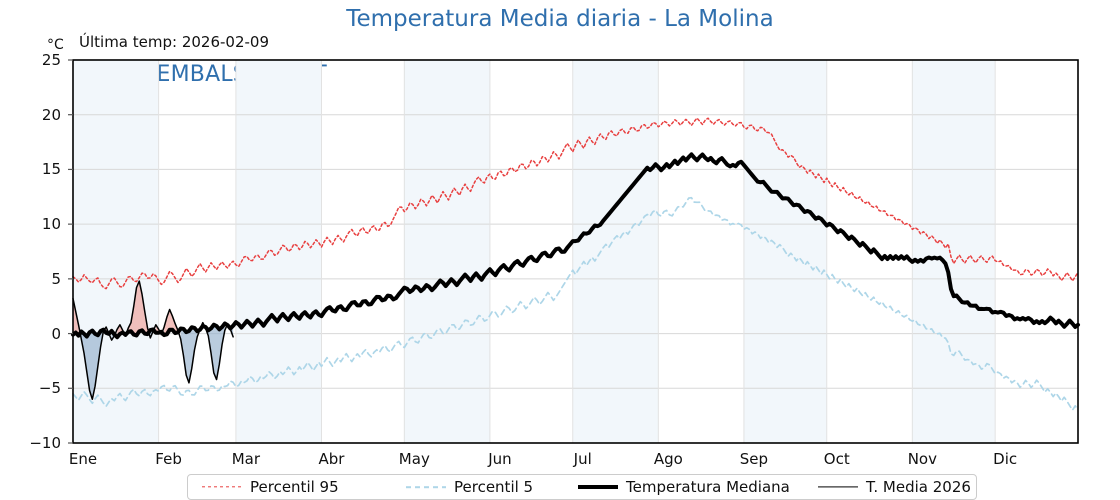 This screenshot has height=500, width=1120. What do you see at coordinates (294, 487) in the screenshot?
I see `legend-label: Percentil 95` at bounding box center [294, 487].